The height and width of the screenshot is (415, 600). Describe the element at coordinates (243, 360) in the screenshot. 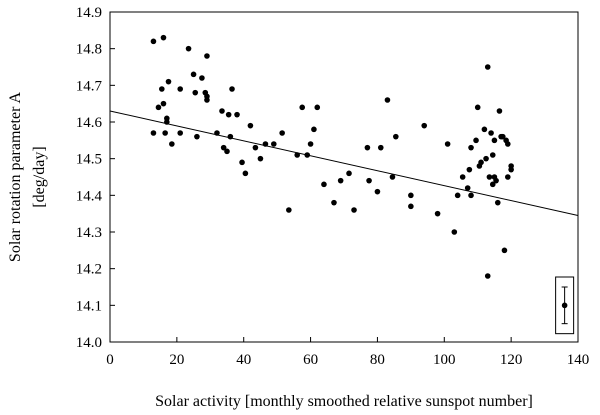

I see `x-tick-label: 40` at that location.